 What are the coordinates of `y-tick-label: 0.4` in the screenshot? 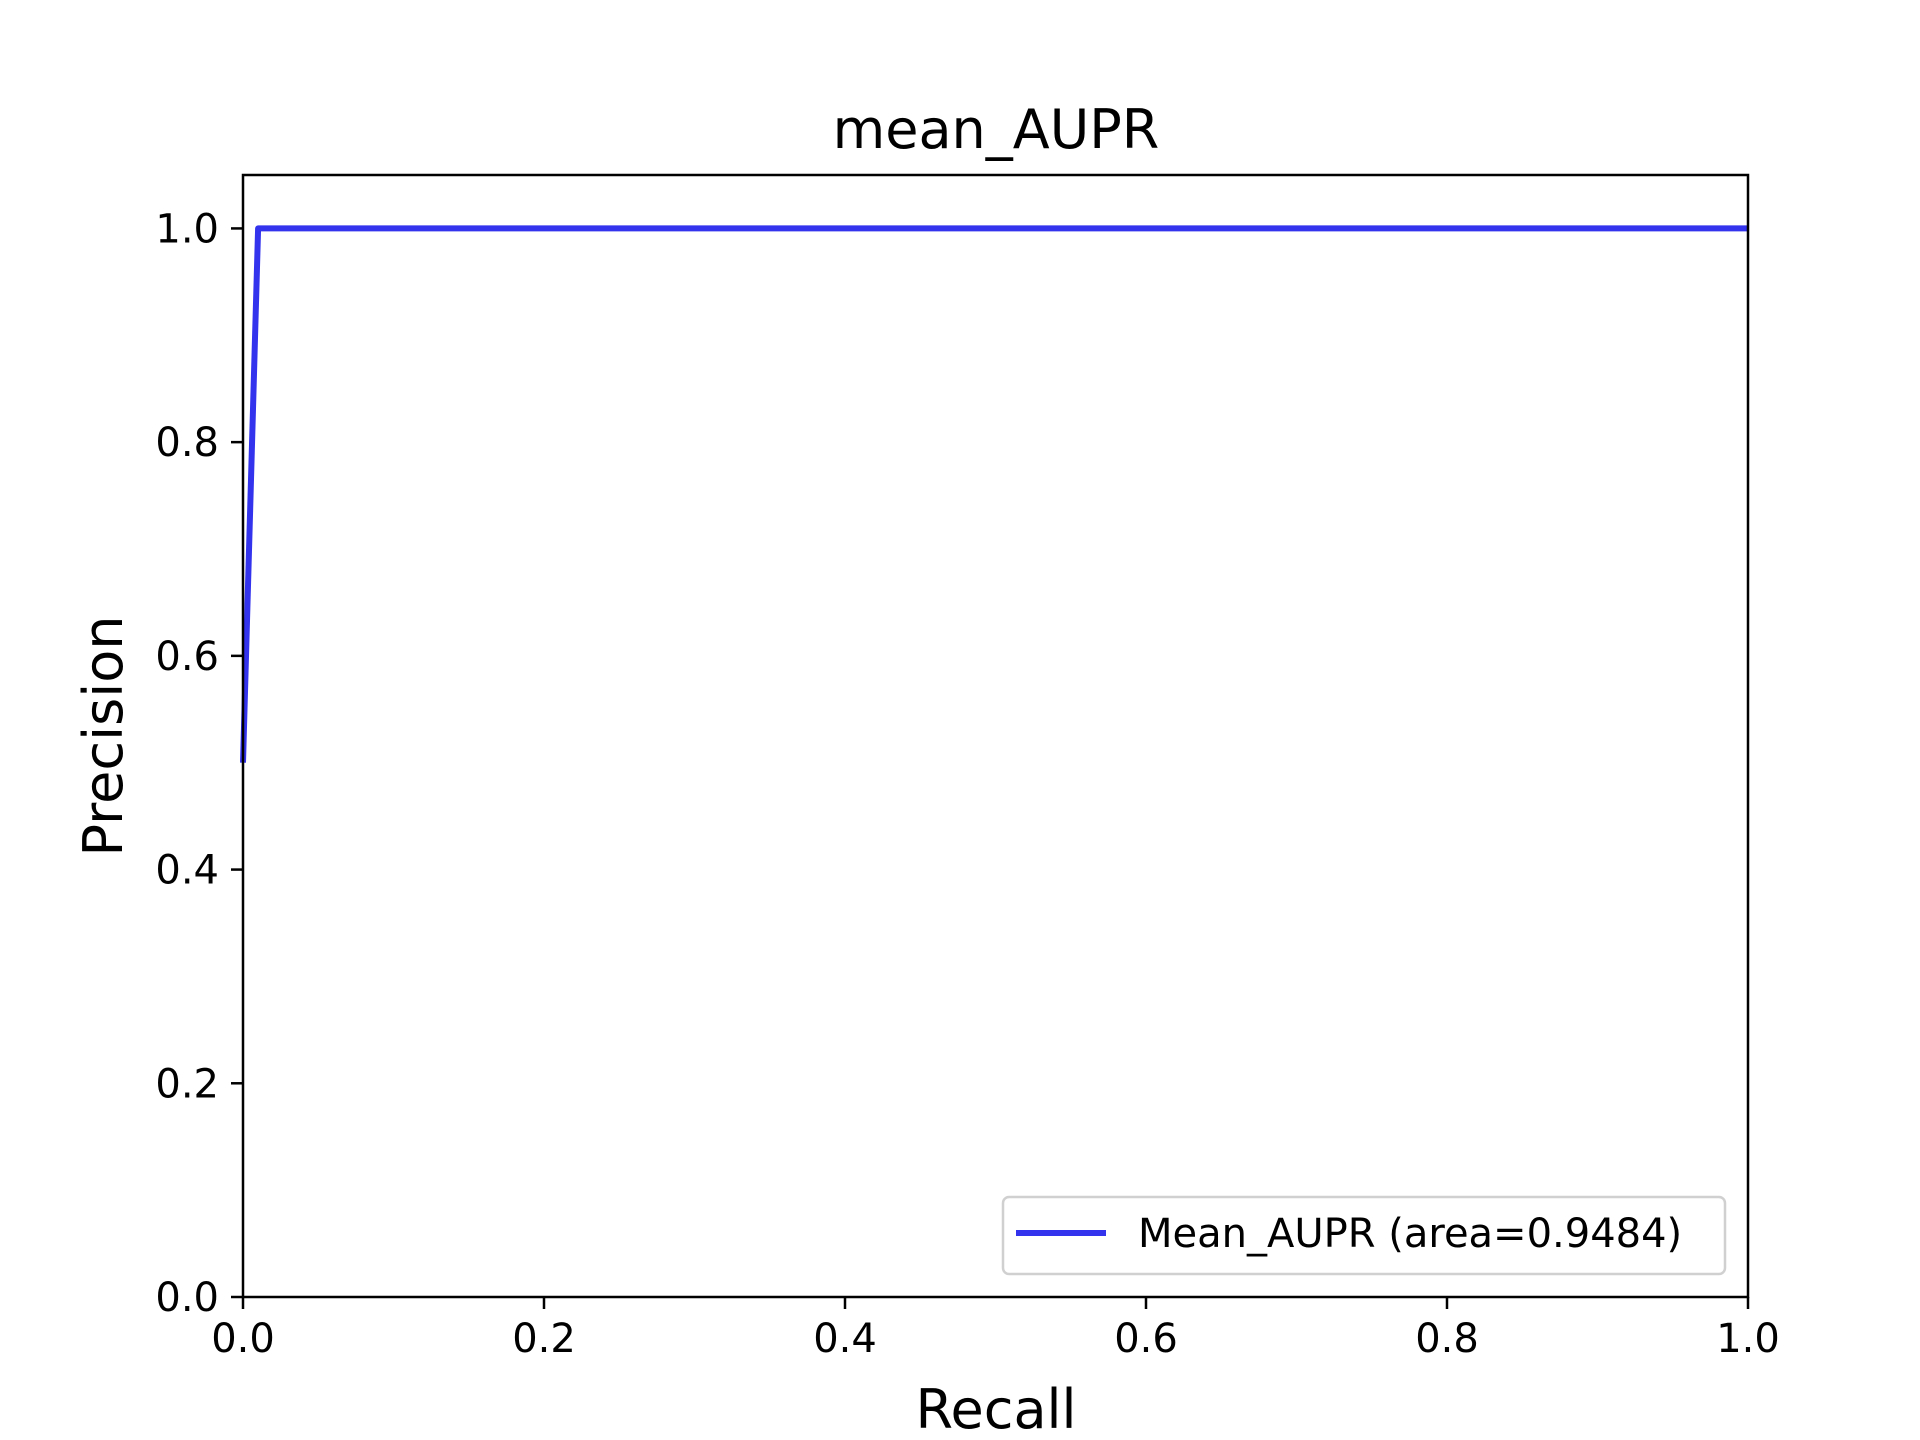 It's located at (187, 871).